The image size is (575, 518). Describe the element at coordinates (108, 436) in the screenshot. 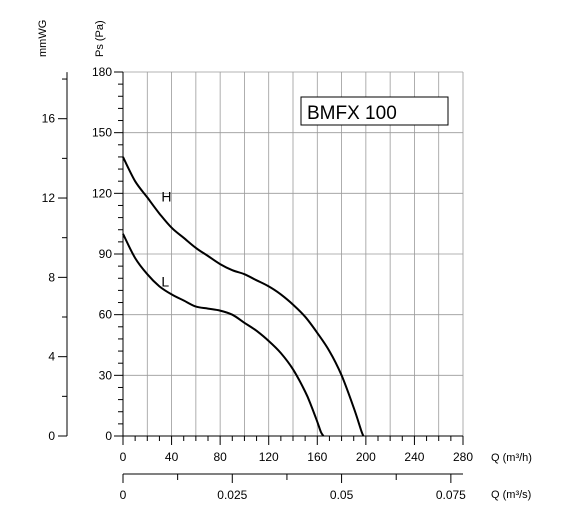

I see `y-primary-tick-label: 0` at that location.